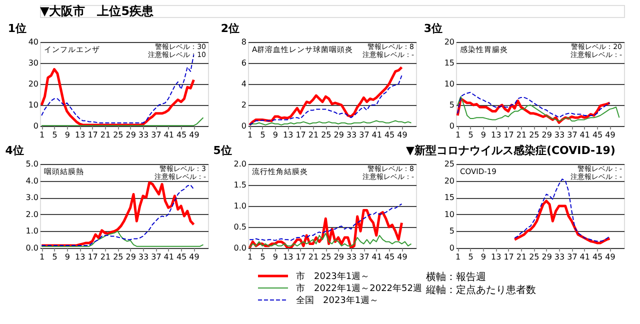  What do you see at coordinates (451, 126) in the screenshot?
I see `y-tick-label: 0` at bounding box center [451, 126].